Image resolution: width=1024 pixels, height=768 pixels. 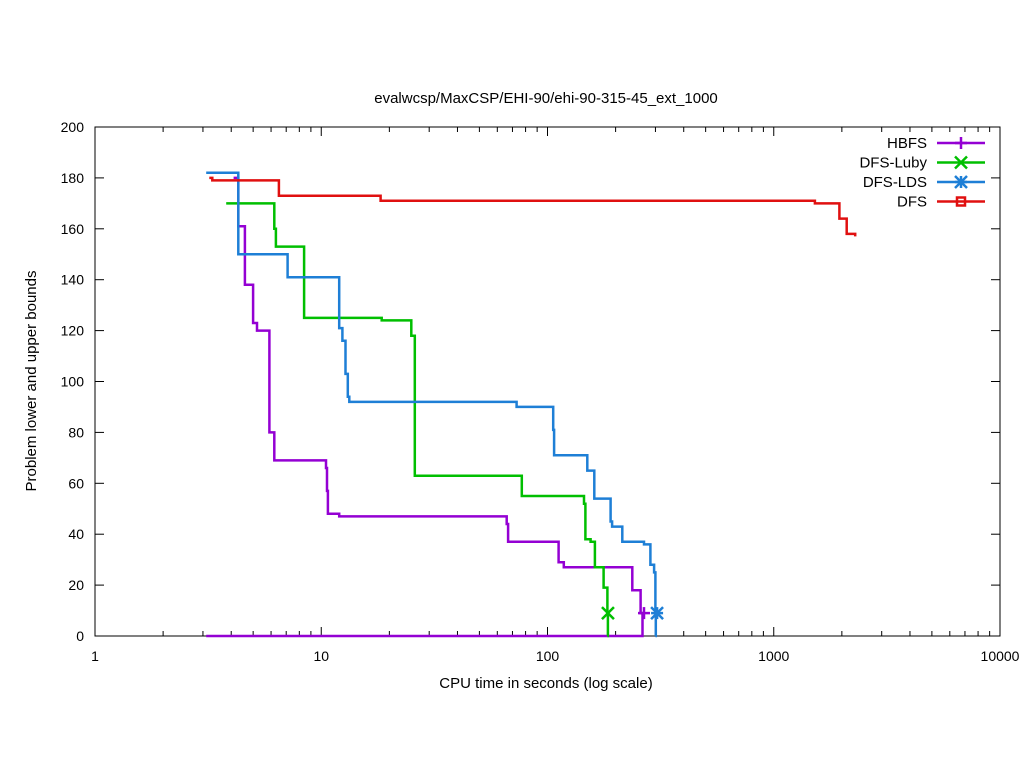 I want to click on x-tick-label: 1, so click(x=95, y=656).